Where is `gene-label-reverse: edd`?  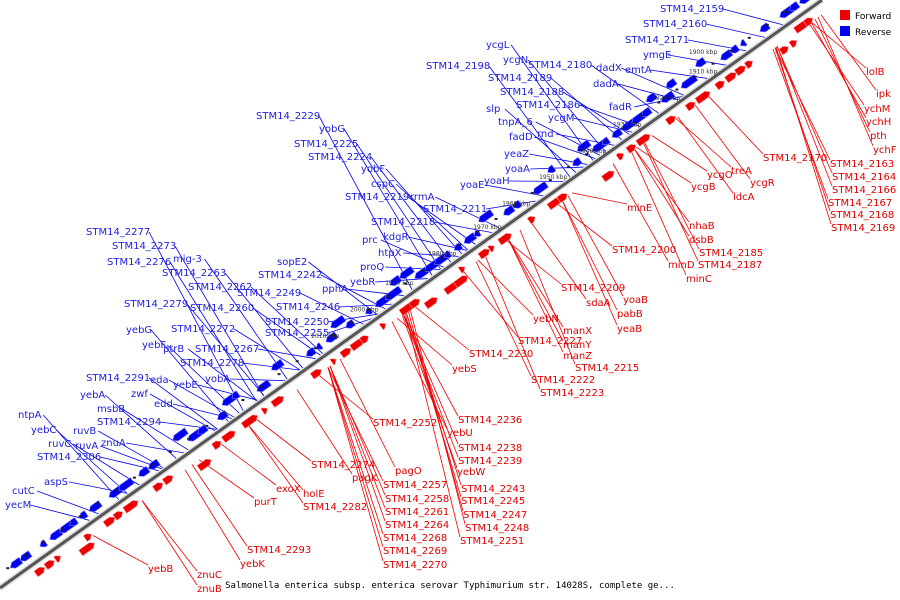
gene-label-reverse: edd is located at coordinates (163, 404).